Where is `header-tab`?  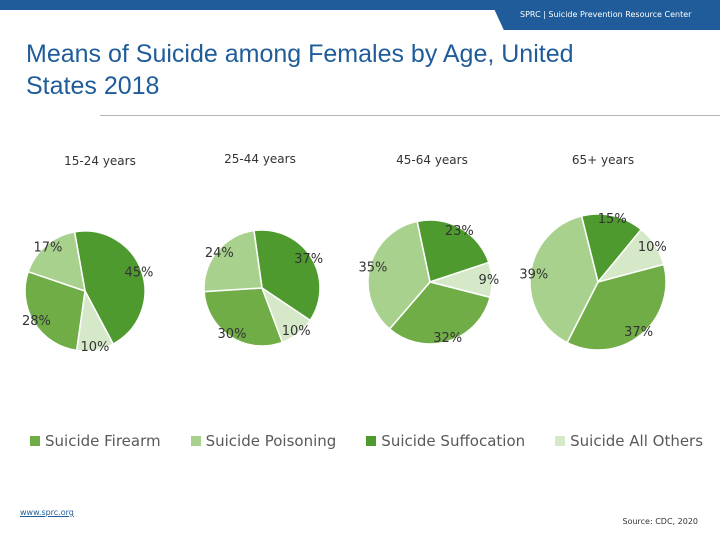 header-tab is located at coordinates (605, 15).